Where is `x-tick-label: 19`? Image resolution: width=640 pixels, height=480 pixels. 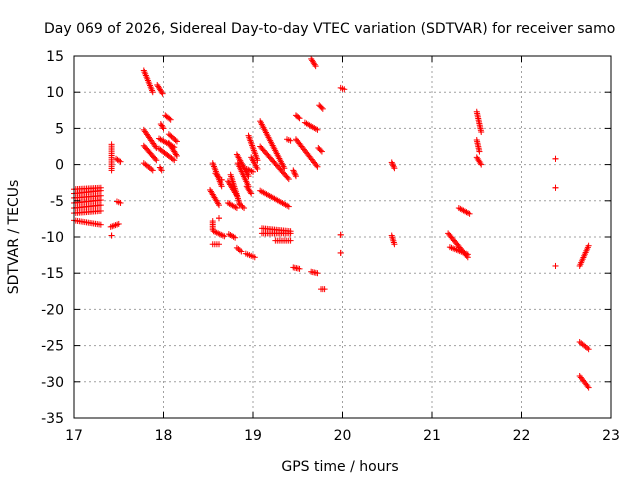 x-tick-label: 19 is located at coordinates (253, 436).